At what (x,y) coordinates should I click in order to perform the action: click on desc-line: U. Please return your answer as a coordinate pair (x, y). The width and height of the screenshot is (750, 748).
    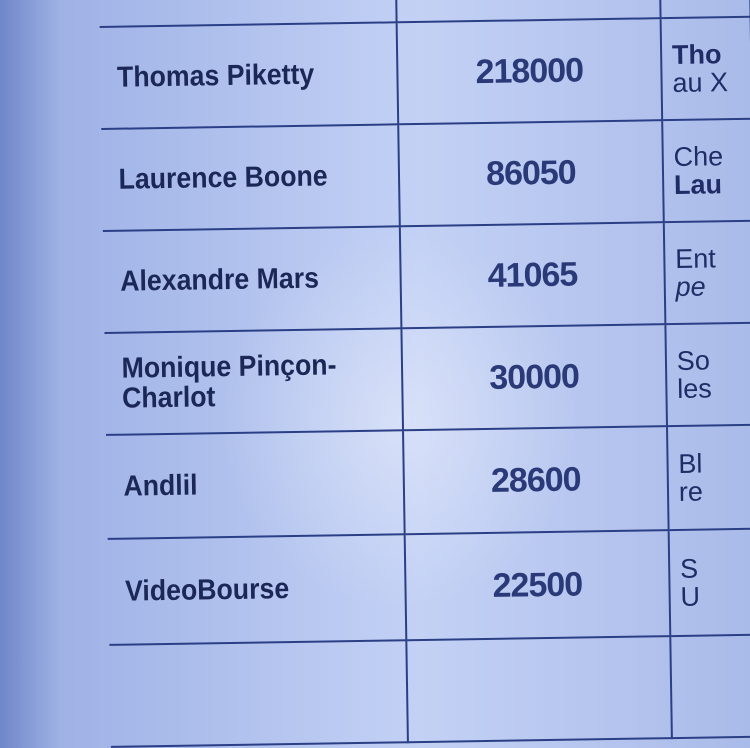
    Looking at the image, I should click on (690, 596).